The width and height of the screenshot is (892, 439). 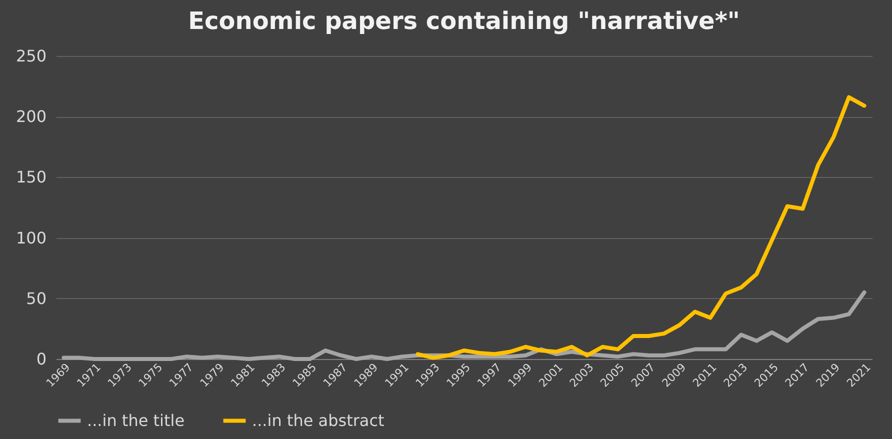 What do you see at coordinates (31, 116) in the screenshot?
I see `y-tick-label: 200` at bounding box center [31, 116].